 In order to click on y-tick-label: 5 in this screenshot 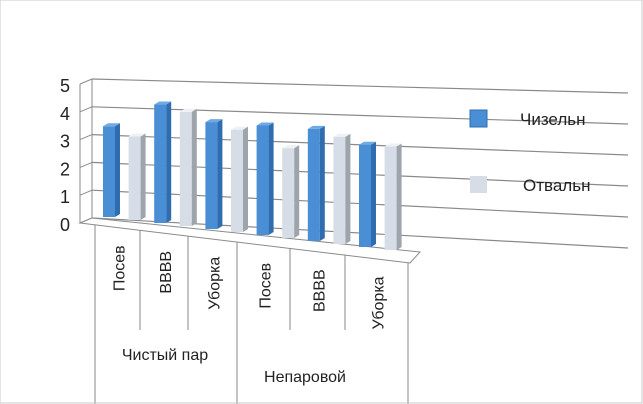, I will do `click(65, 86)`.